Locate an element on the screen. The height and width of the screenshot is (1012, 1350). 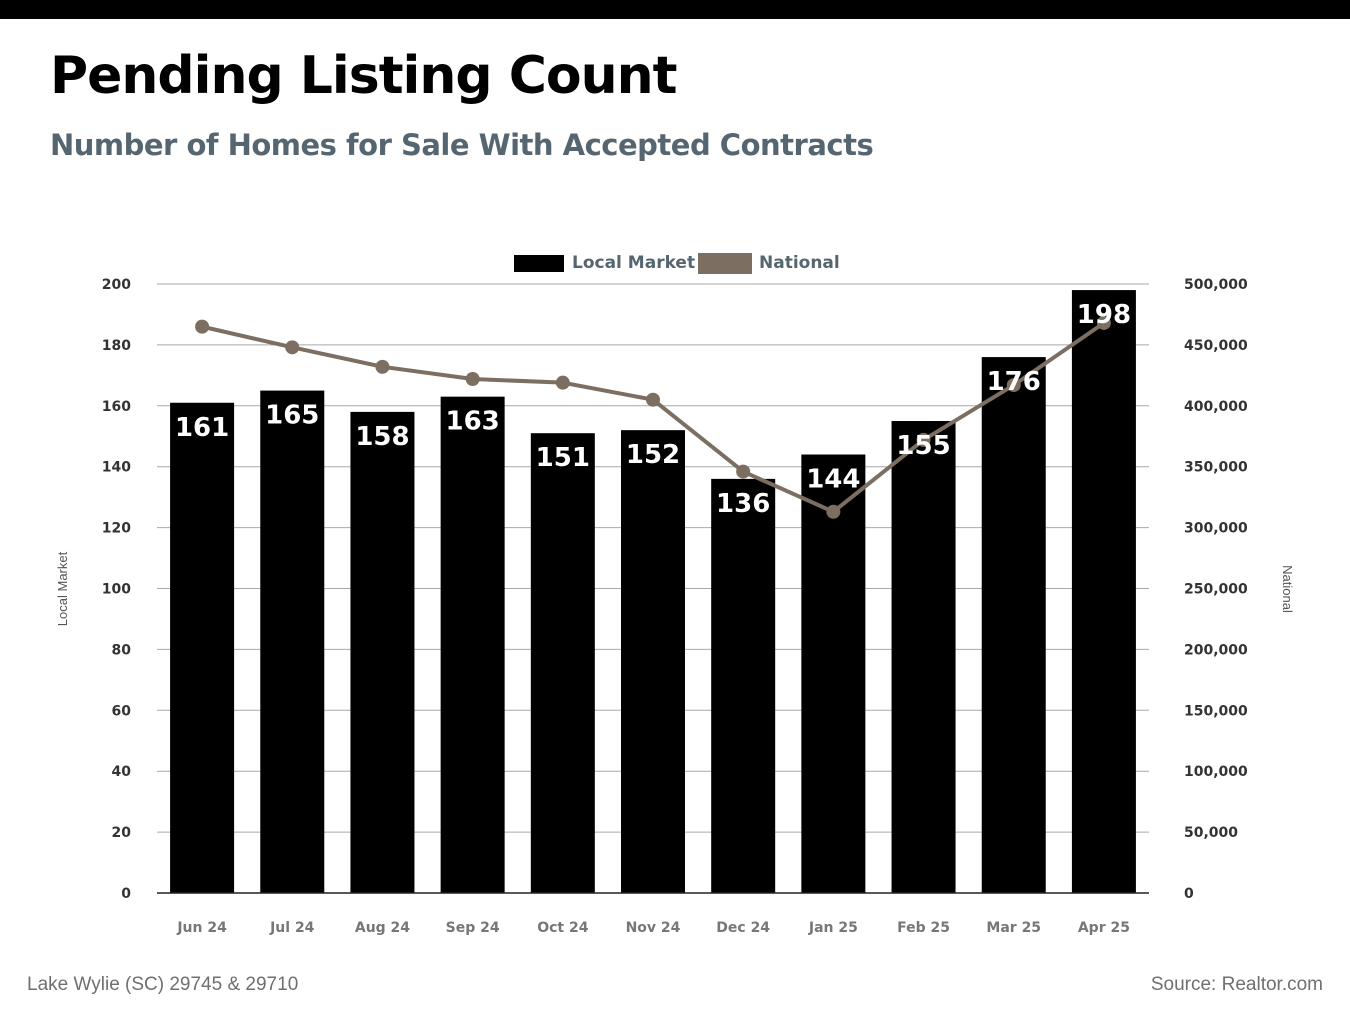
x-tick-label: Sep 24 is located at coordinates (473, 928).